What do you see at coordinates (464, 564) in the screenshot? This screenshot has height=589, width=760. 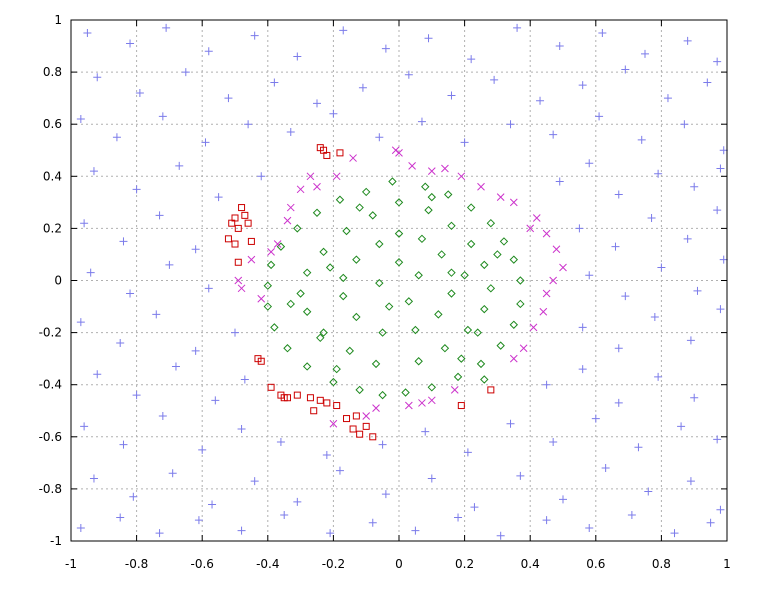 I see `x-tick-label: 0.2` at bounding box center [464, 564].